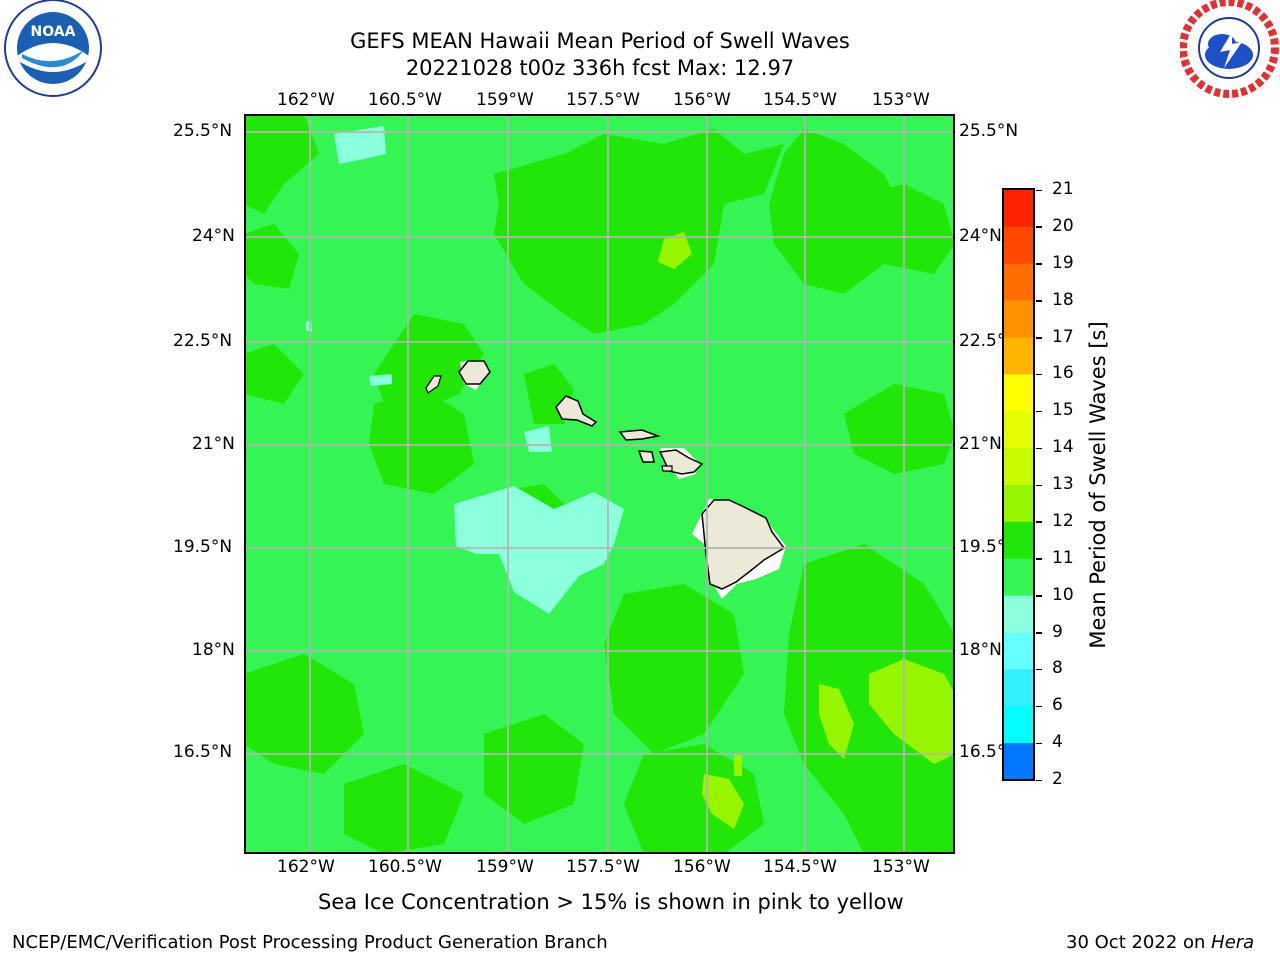 Image resolution: width=1280 pixels, height=960 pixels. What do you see at coordinates (901, 867) in the screenshot?
I see `lon-label-bottom: 153°W` at bounding box center [901, 867].